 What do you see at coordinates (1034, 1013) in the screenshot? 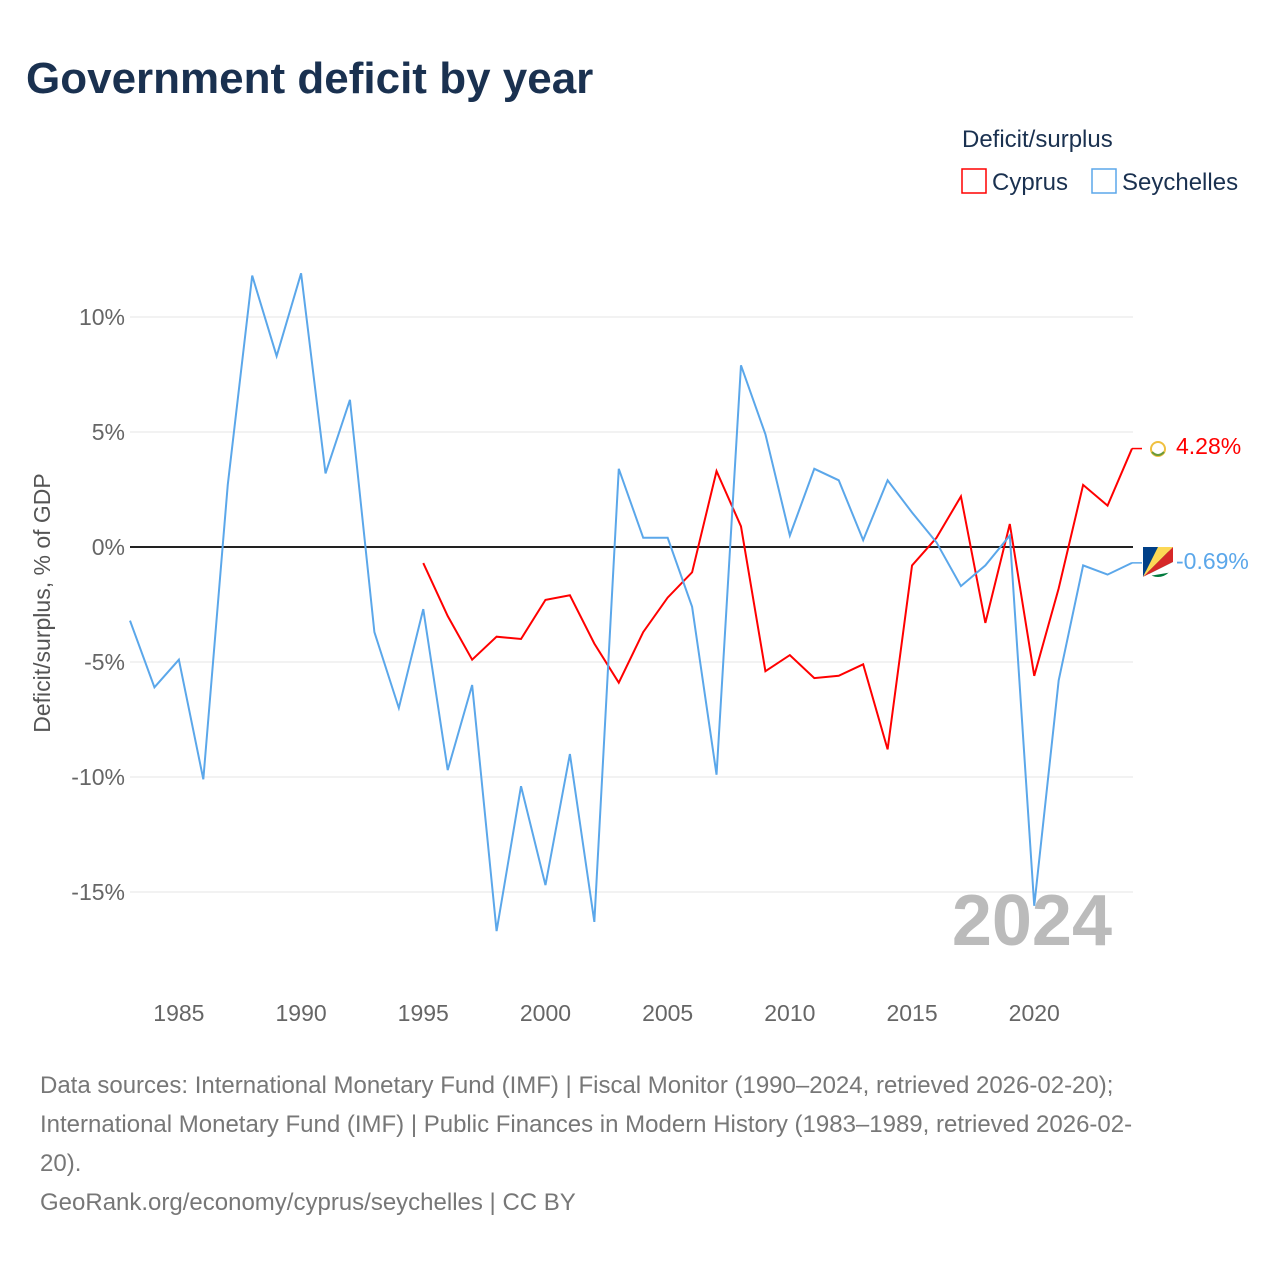
I see `x-tick-label: 2020` at bounding box center [1034, 1013].